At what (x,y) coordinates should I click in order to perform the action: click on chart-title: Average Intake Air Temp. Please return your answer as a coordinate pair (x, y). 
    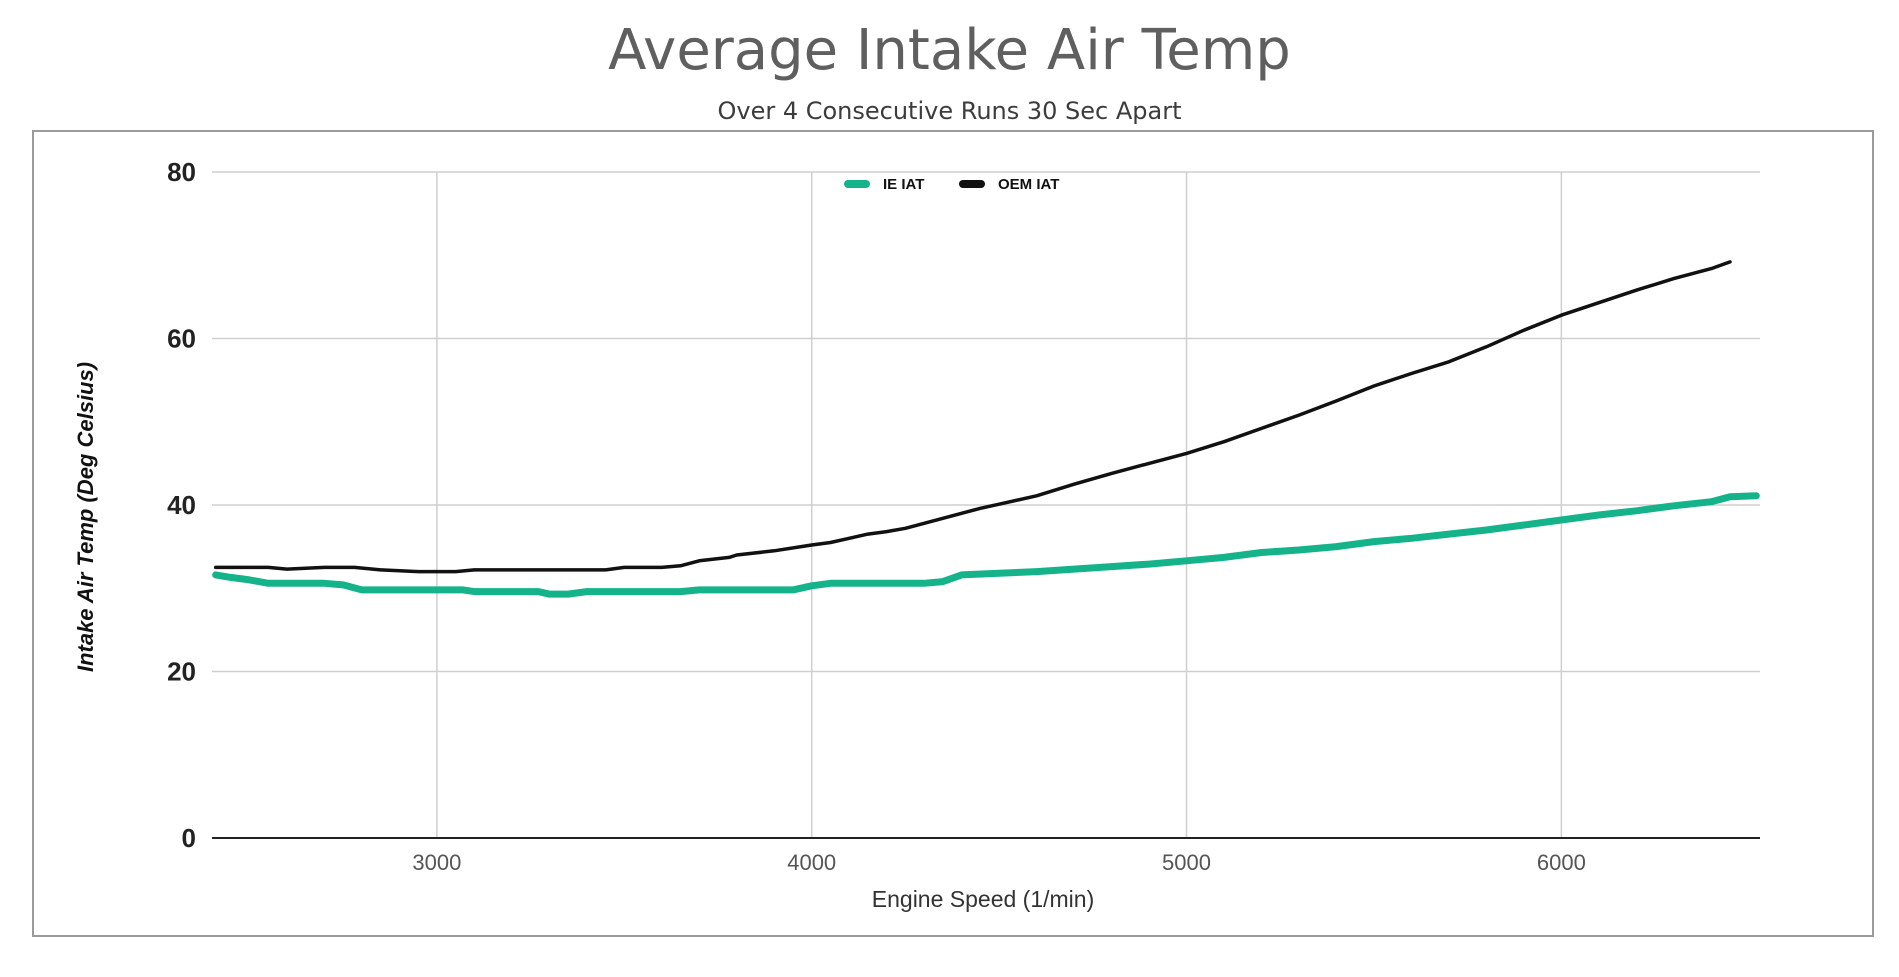
    Looking at the image, I should click on (949, 50).